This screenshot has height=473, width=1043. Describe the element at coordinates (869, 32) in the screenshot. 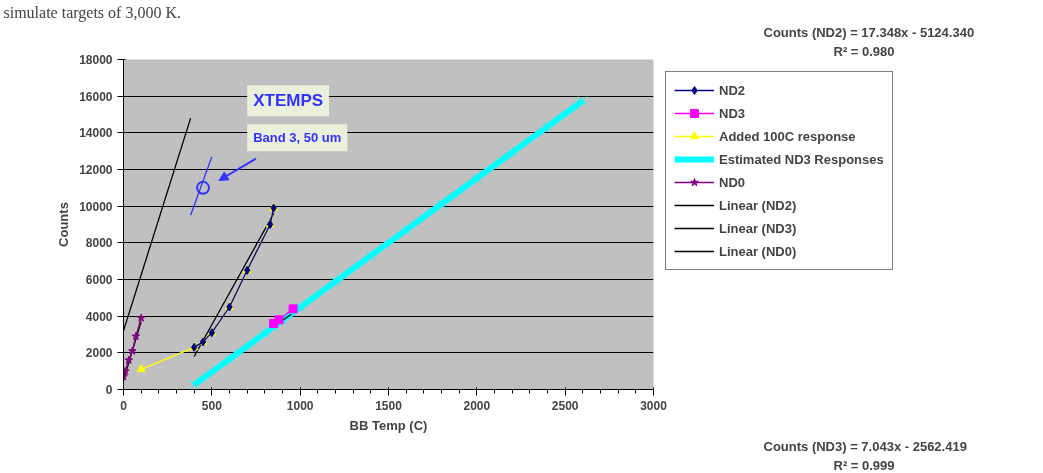

I see `text: Counts (ND2) = 17.348x - 5124.340` at that location.